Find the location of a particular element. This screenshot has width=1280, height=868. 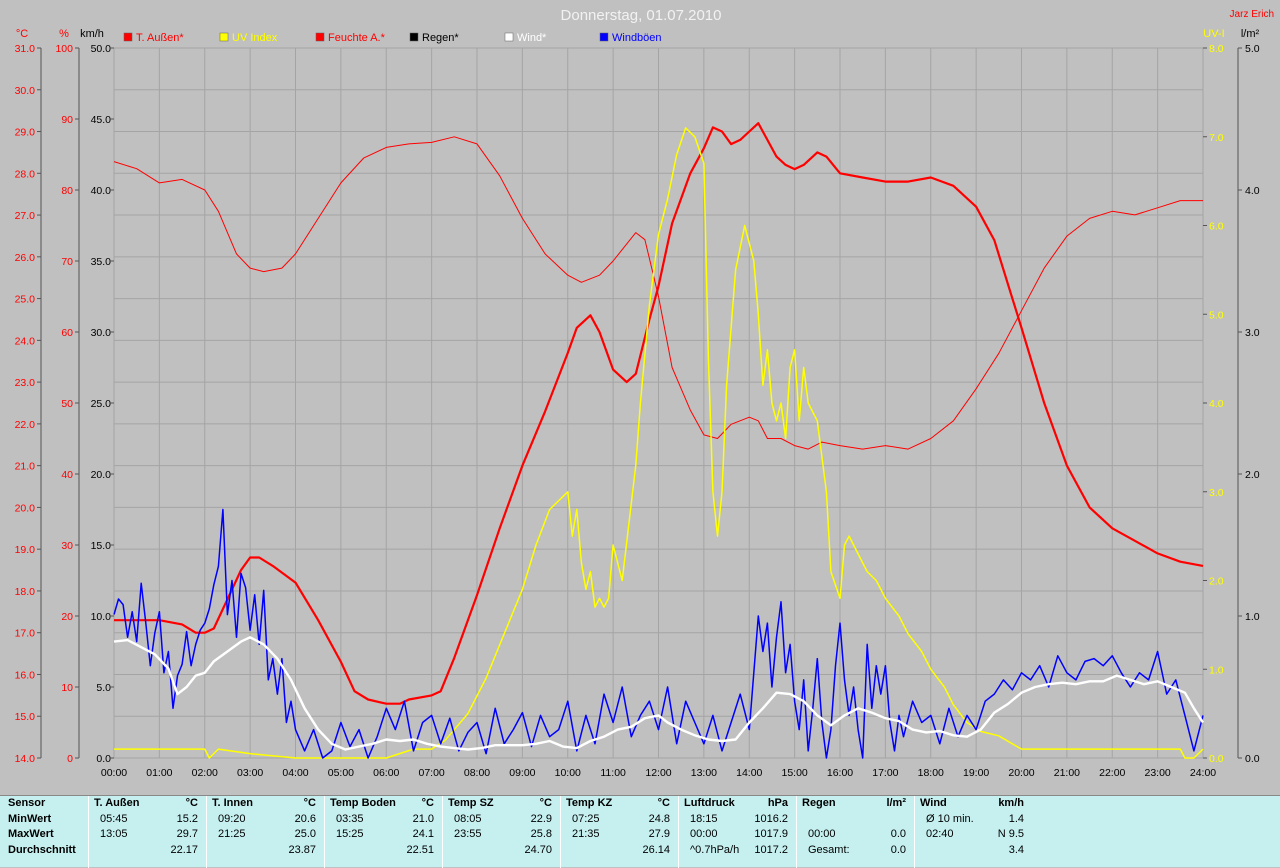

row-value: 1.4 is located at coordinates (1016, 818).